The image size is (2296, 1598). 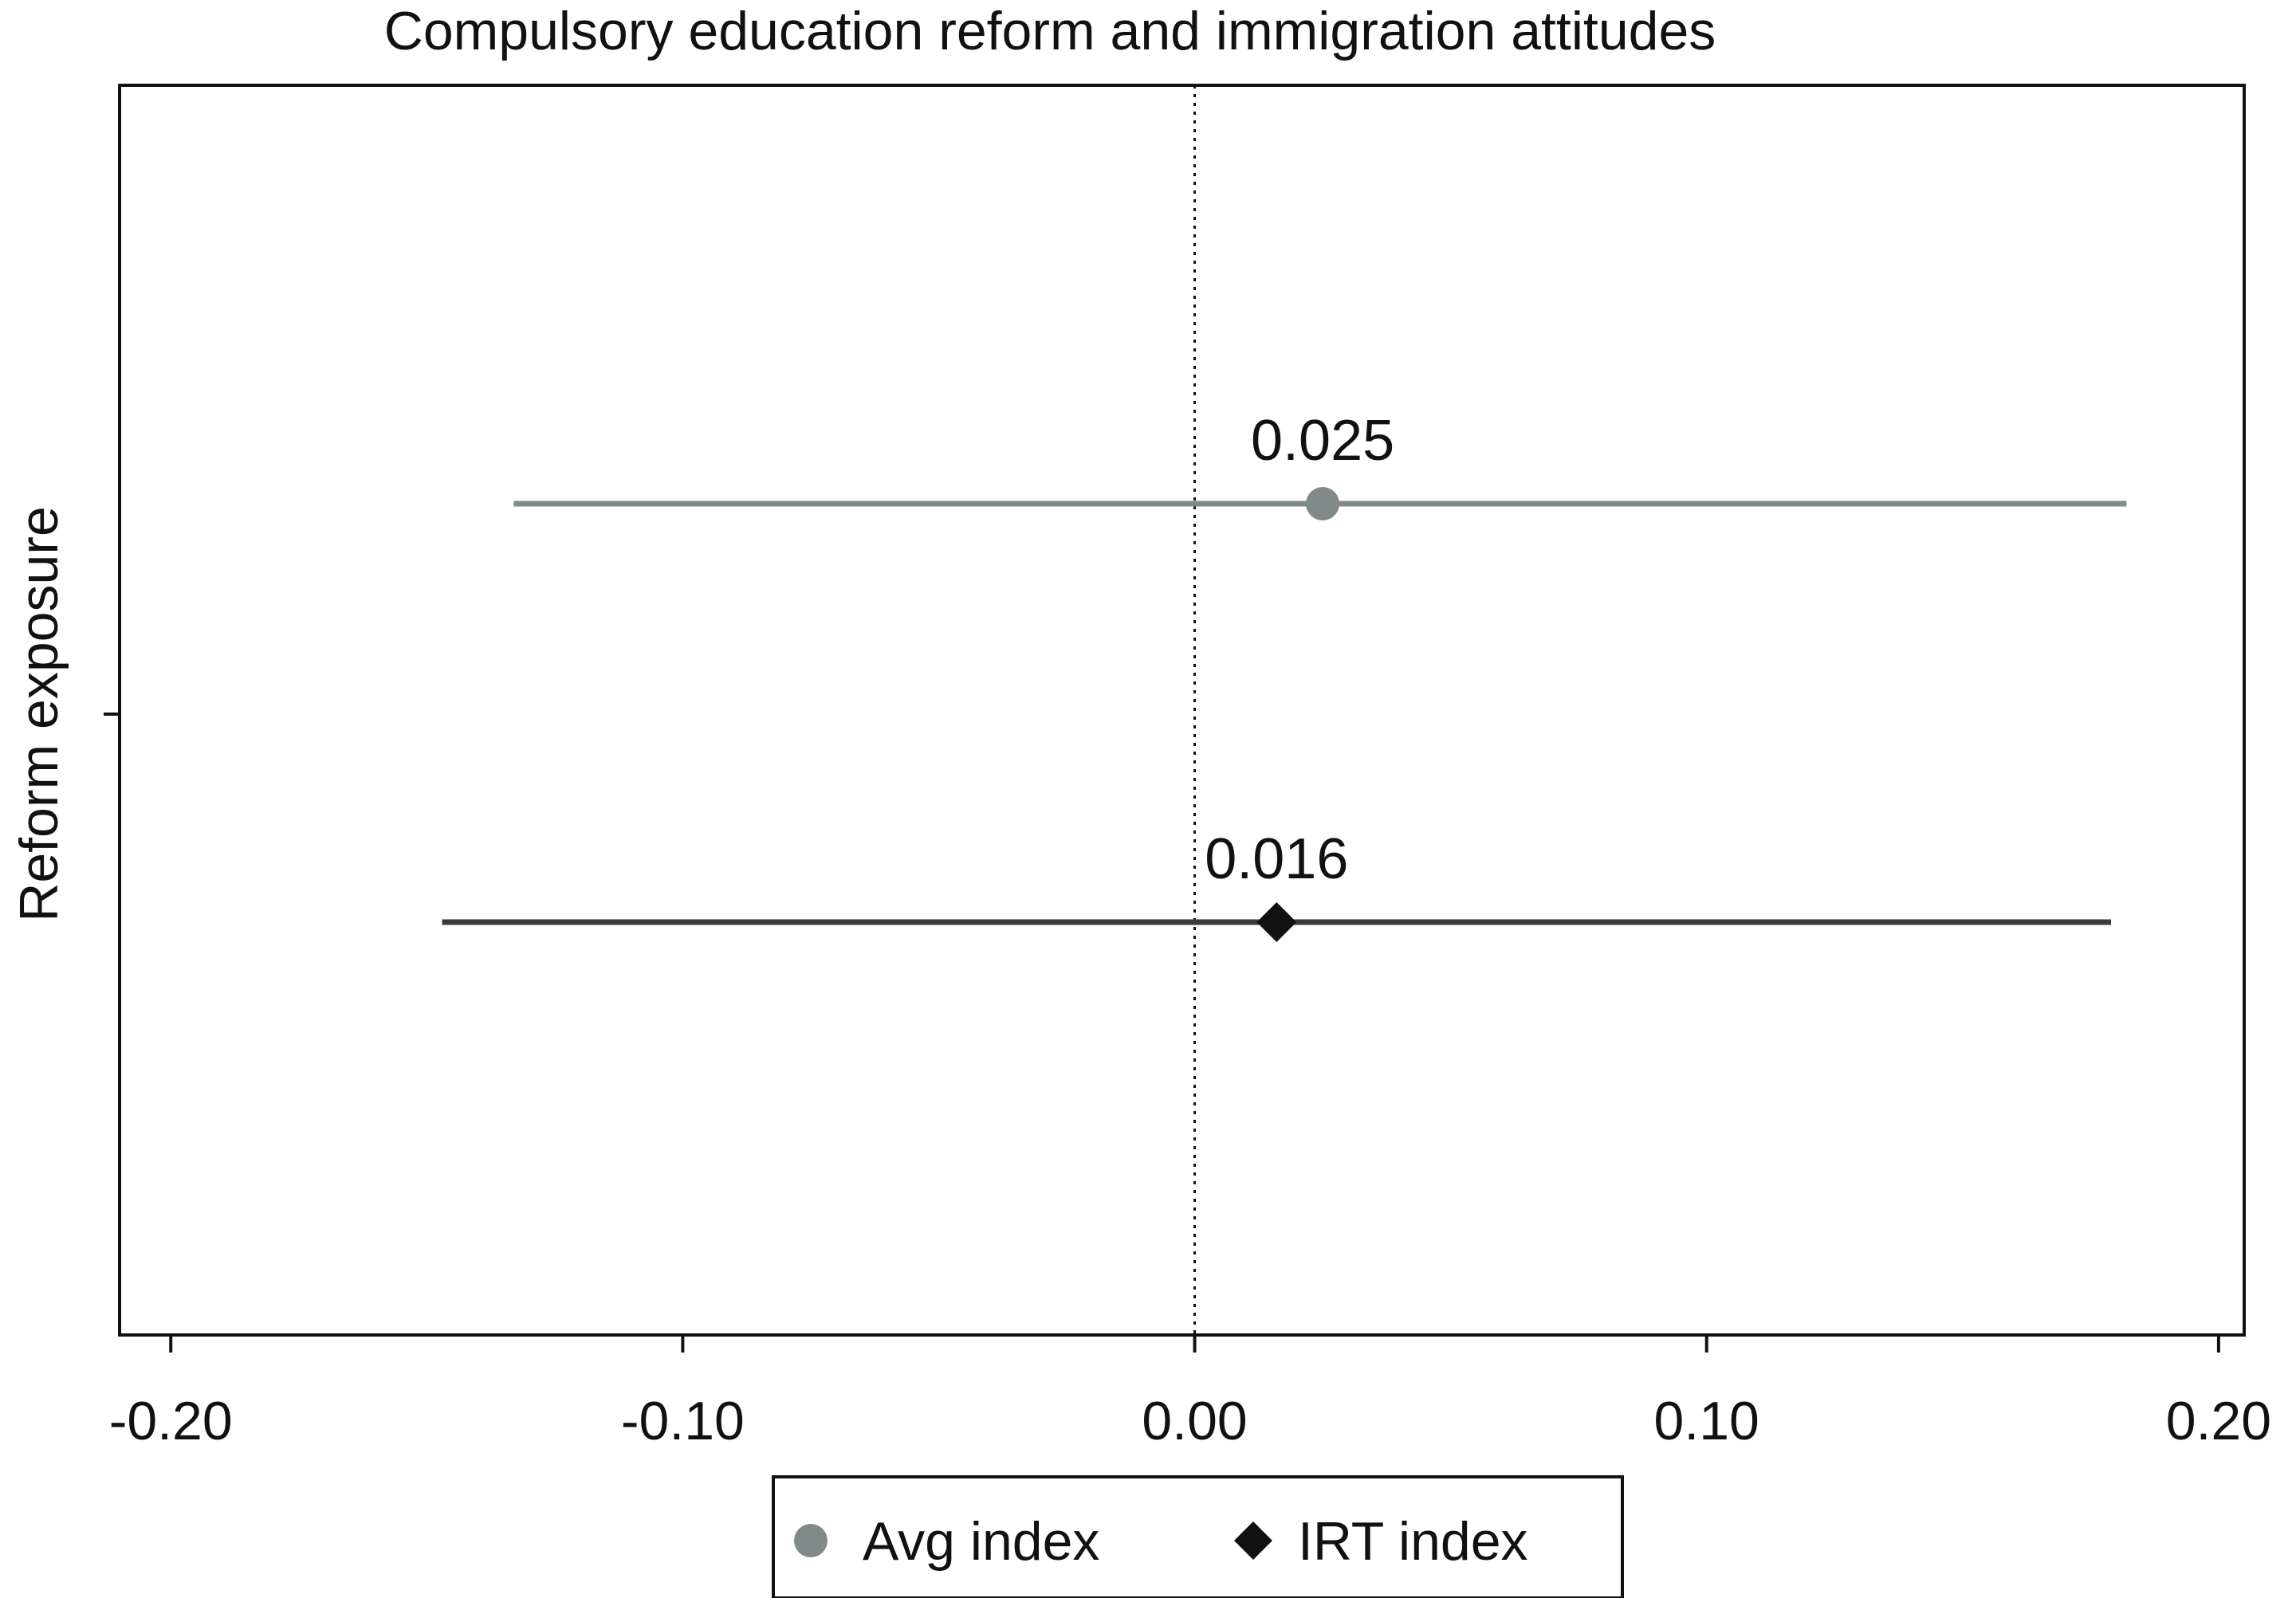 What do you see at coordinates (171, 1421) in the screenshot?
I see `x-tick-label: -0.20` at bounding box center [171, 1421].